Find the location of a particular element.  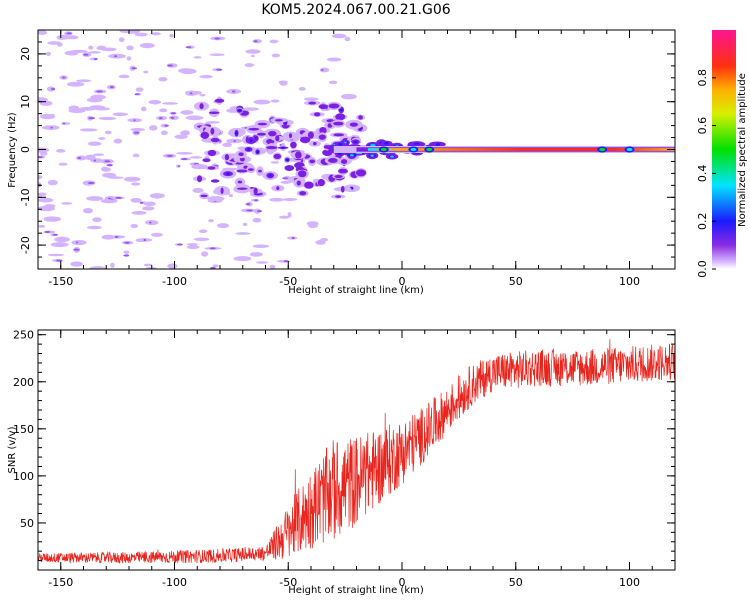

colorbar-tick-label: 0.6 is located at coordinates (702, 126).